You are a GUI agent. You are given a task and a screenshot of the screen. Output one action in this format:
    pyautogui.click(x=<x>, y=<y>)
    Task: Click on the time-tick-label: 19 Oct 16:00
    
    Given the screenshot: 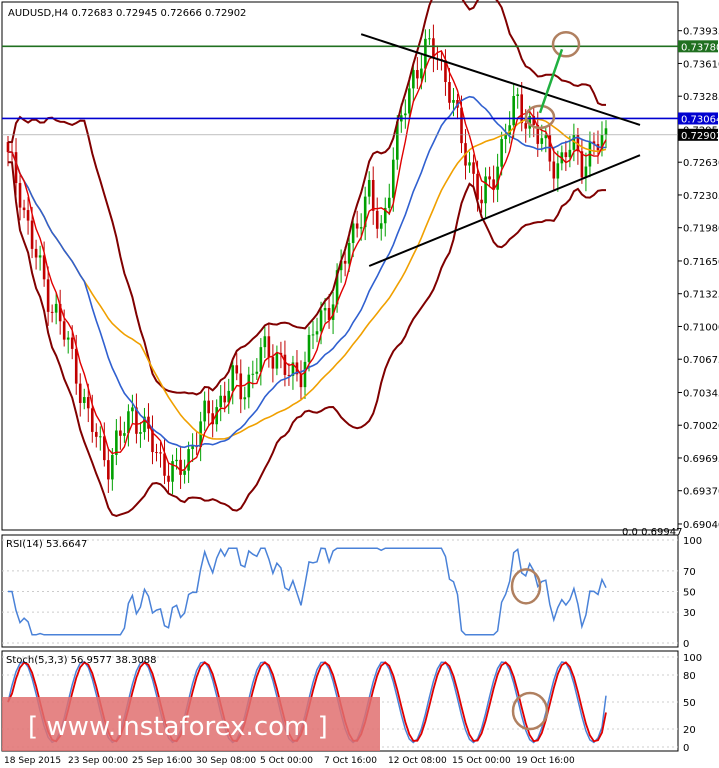 What is the action you would take?
    pyautogui.click(x=545, y=761)
    